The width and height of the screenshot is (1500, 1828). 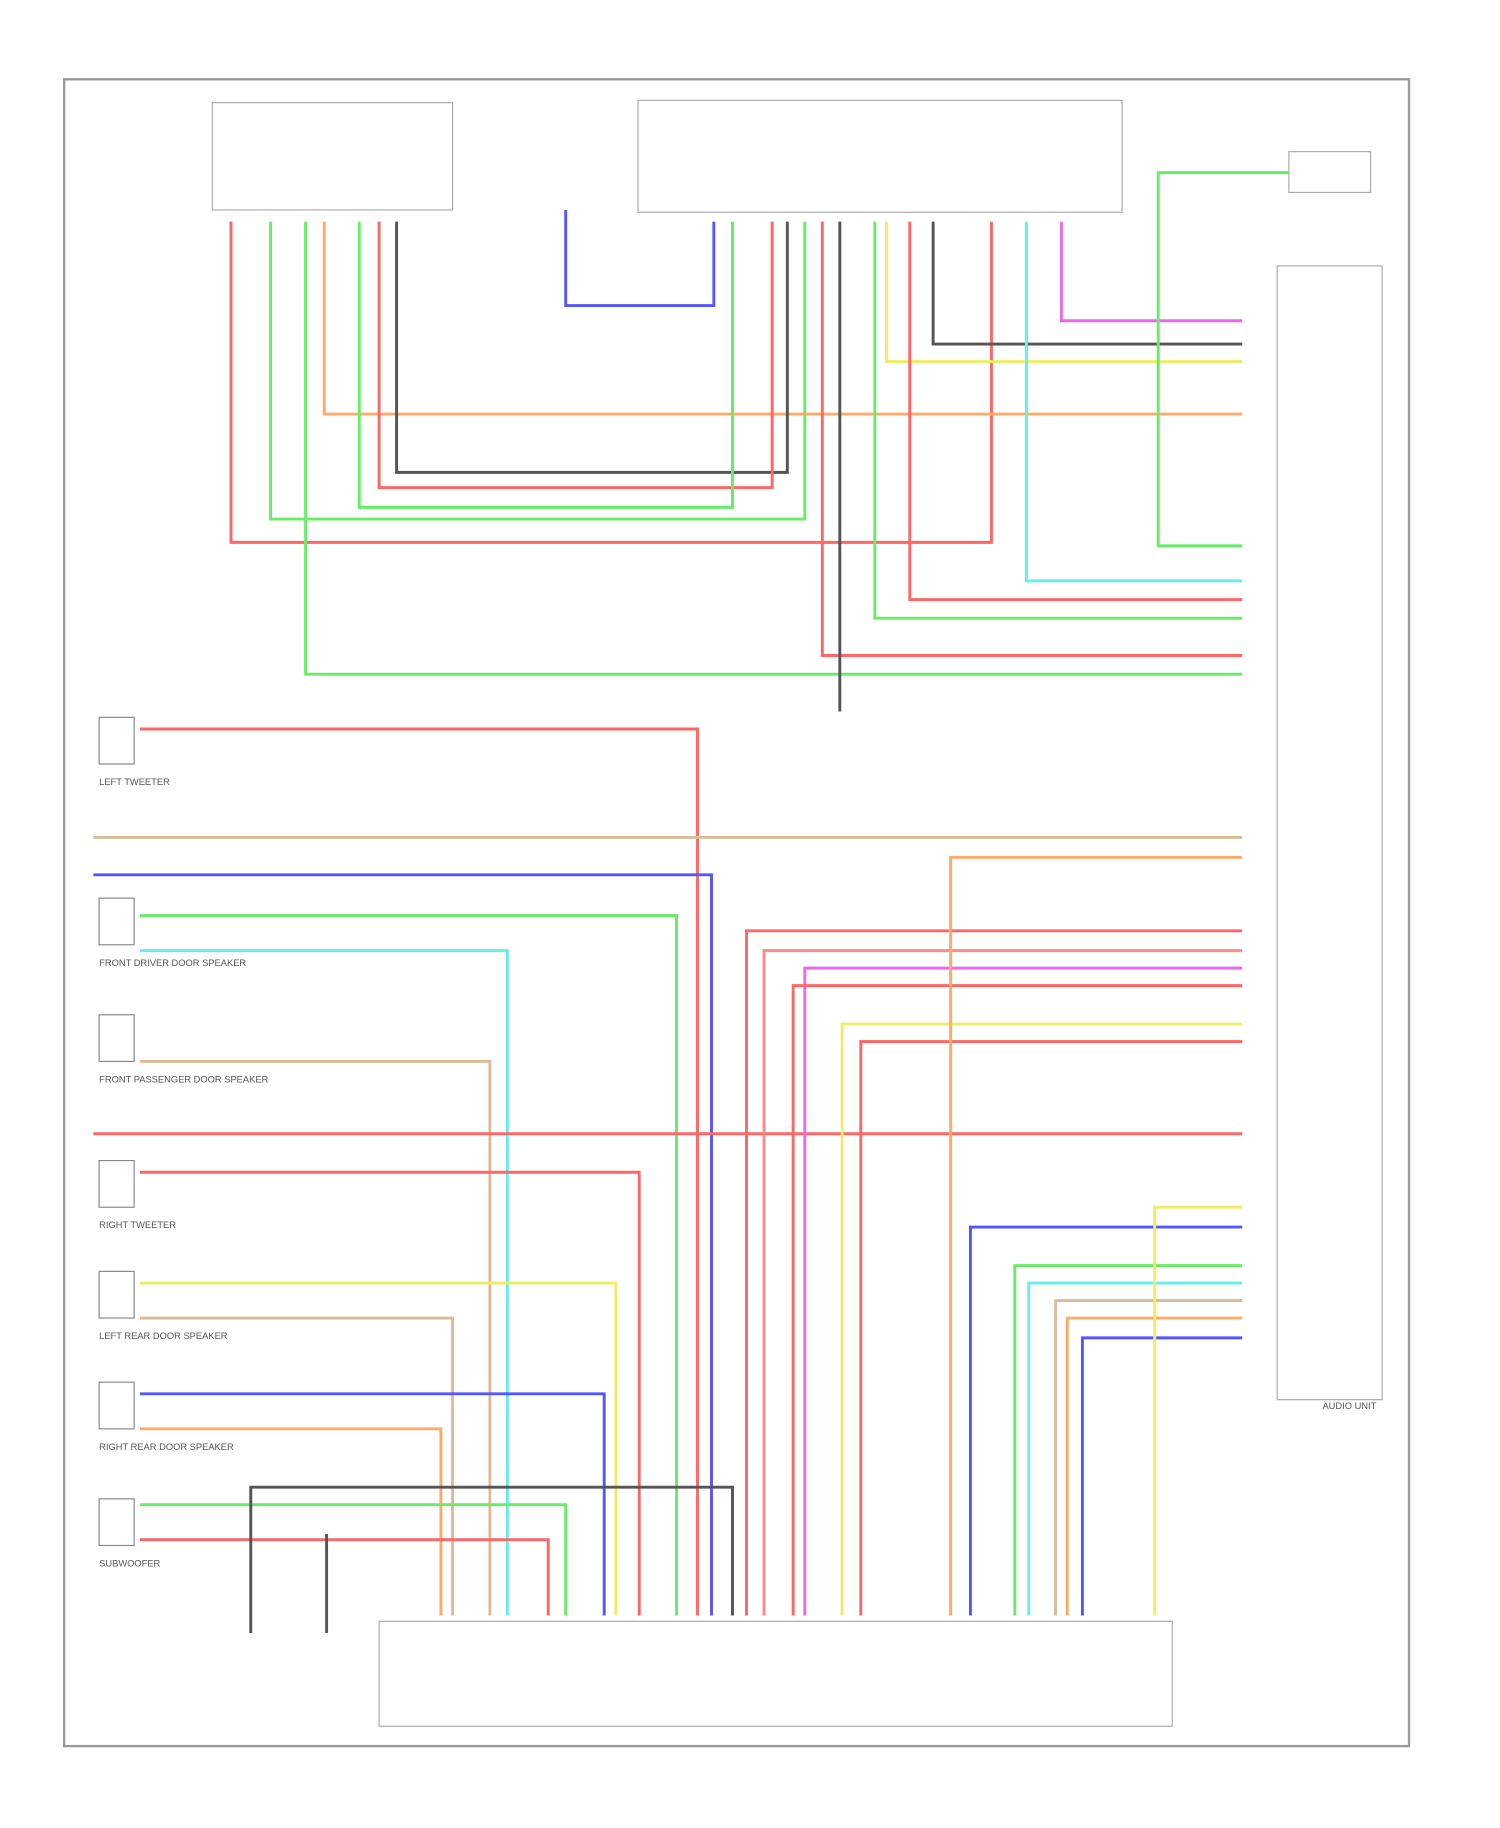 What do you see at coordinates (1349, 1406) in the screenshot?
I see `audio-unit-label: AUDIO UNIT` at bounding box center [1349, 1406].